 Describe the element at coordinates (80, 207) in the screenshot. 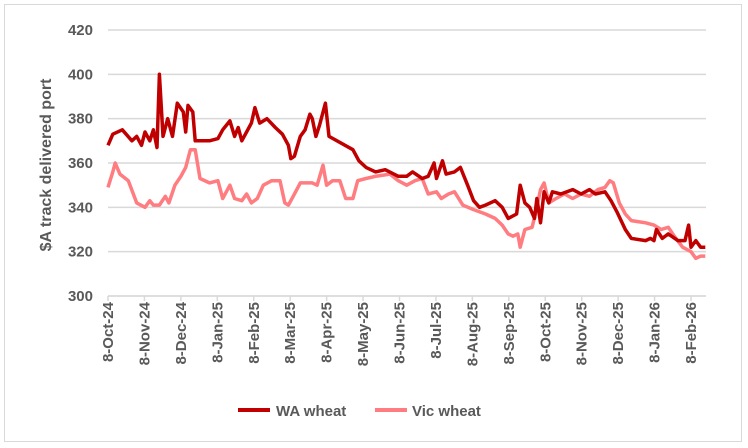

I see `y-tick-label: 340` at that location.